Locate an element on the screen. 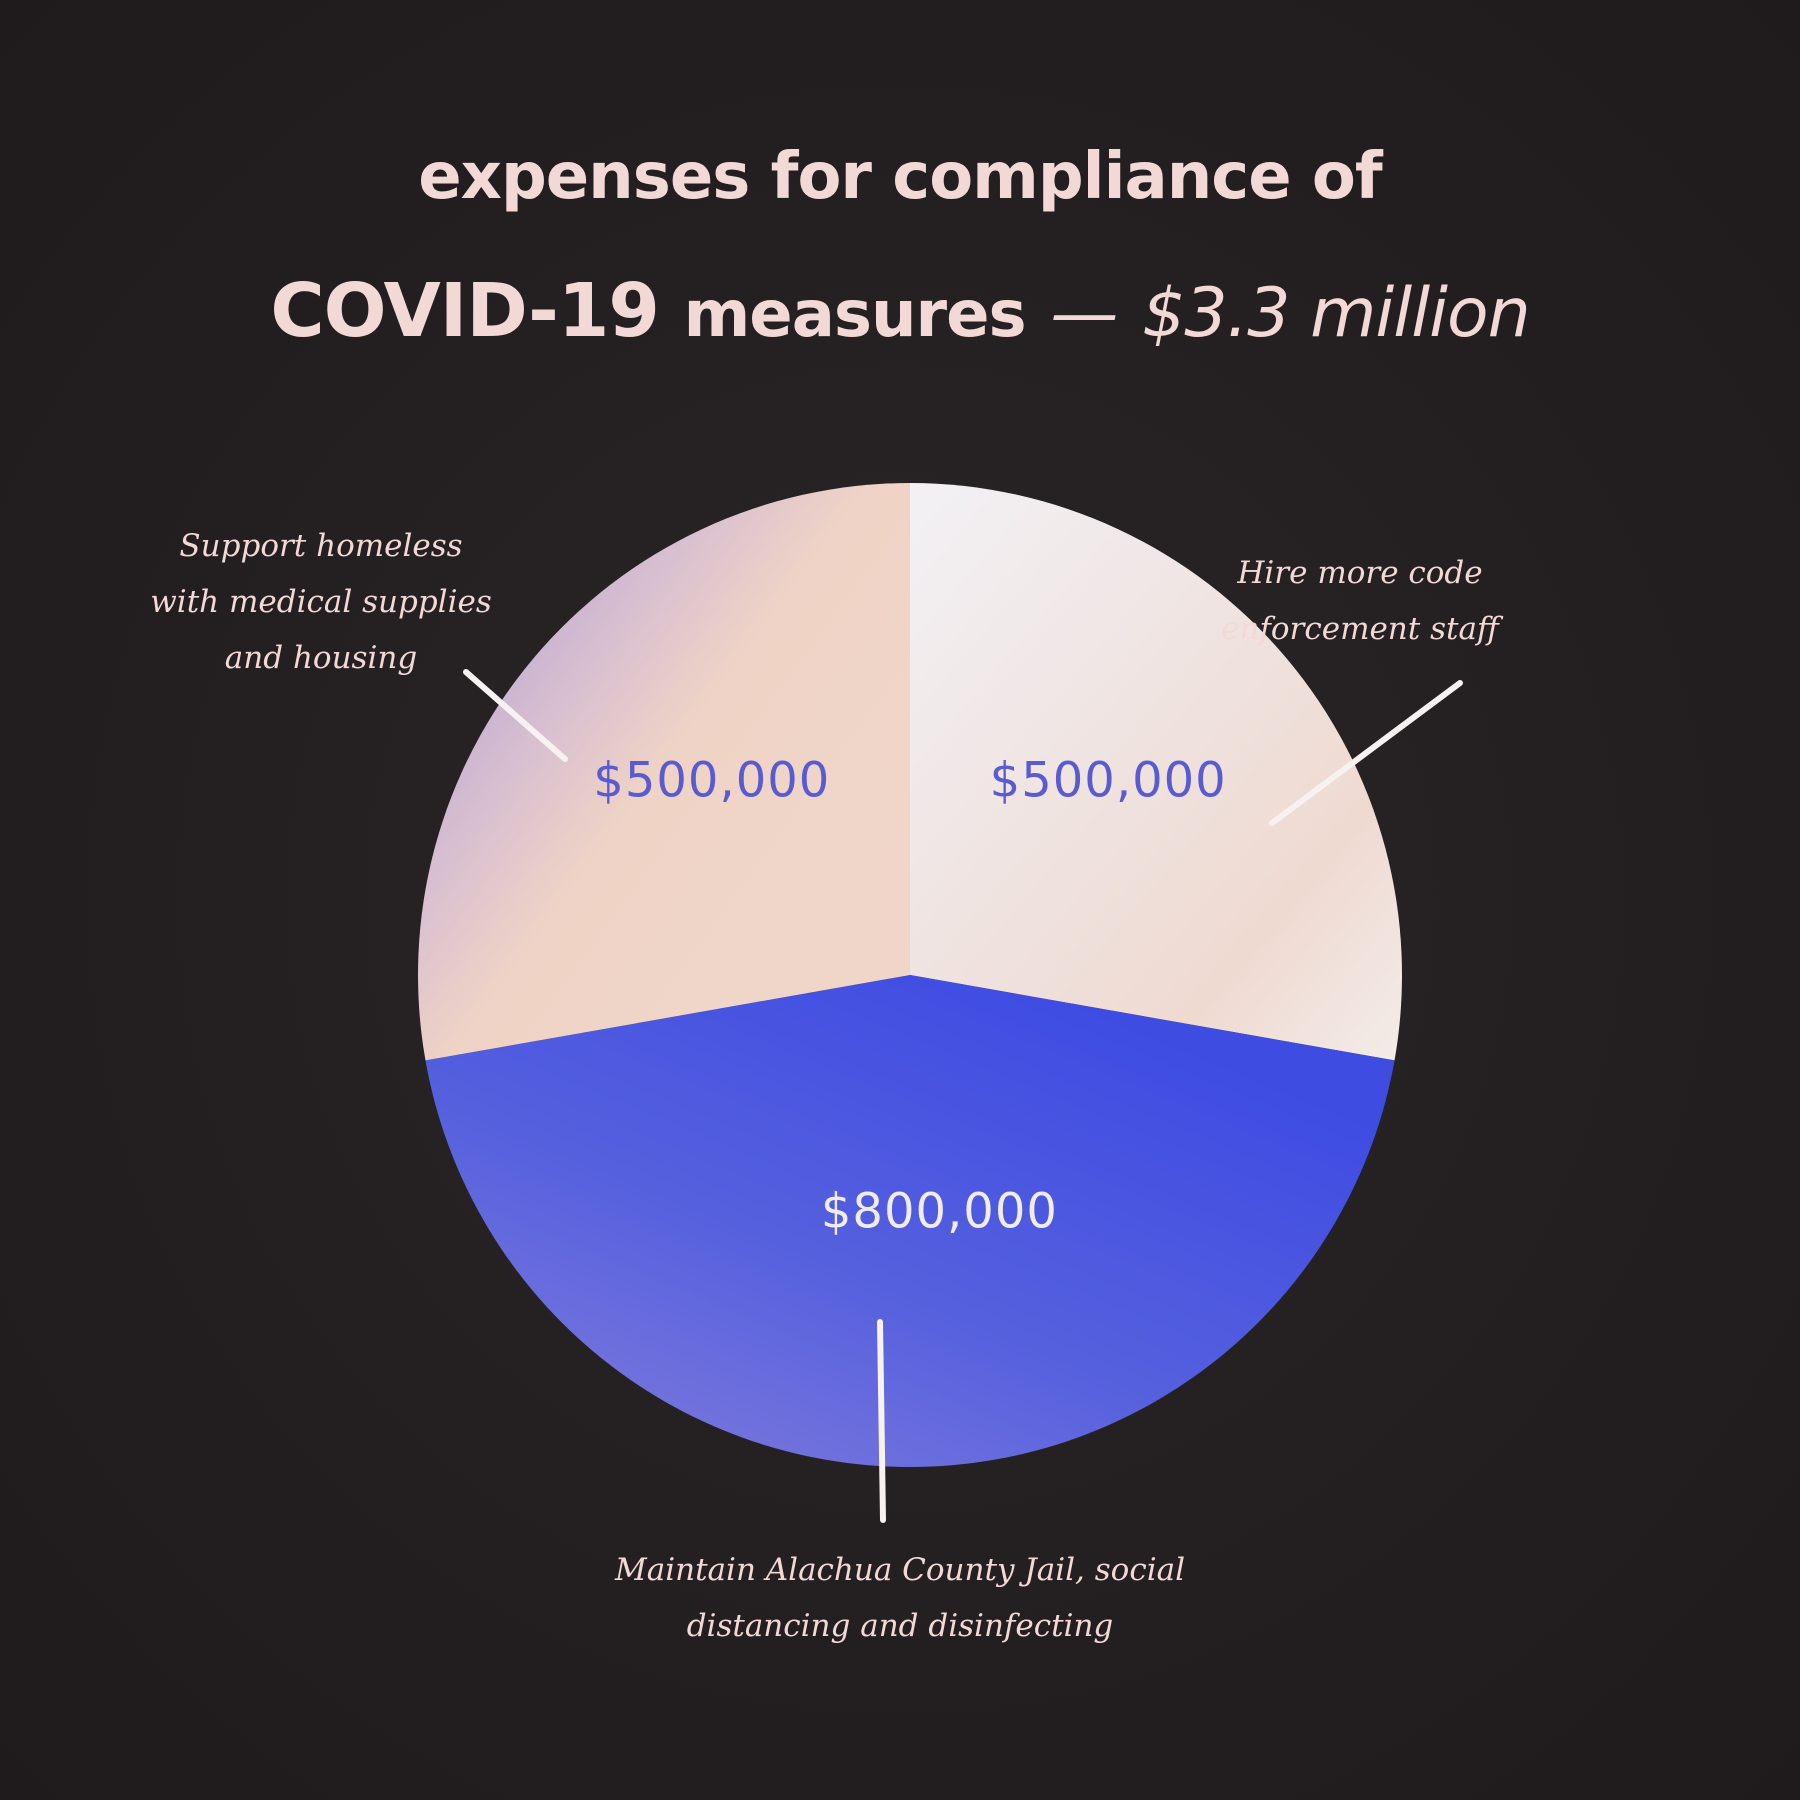 This screenshot has width=1800, height=1800. chart-title-line-2: COVID-19 measures — $3.3 million is located at coordinates (900, 311).